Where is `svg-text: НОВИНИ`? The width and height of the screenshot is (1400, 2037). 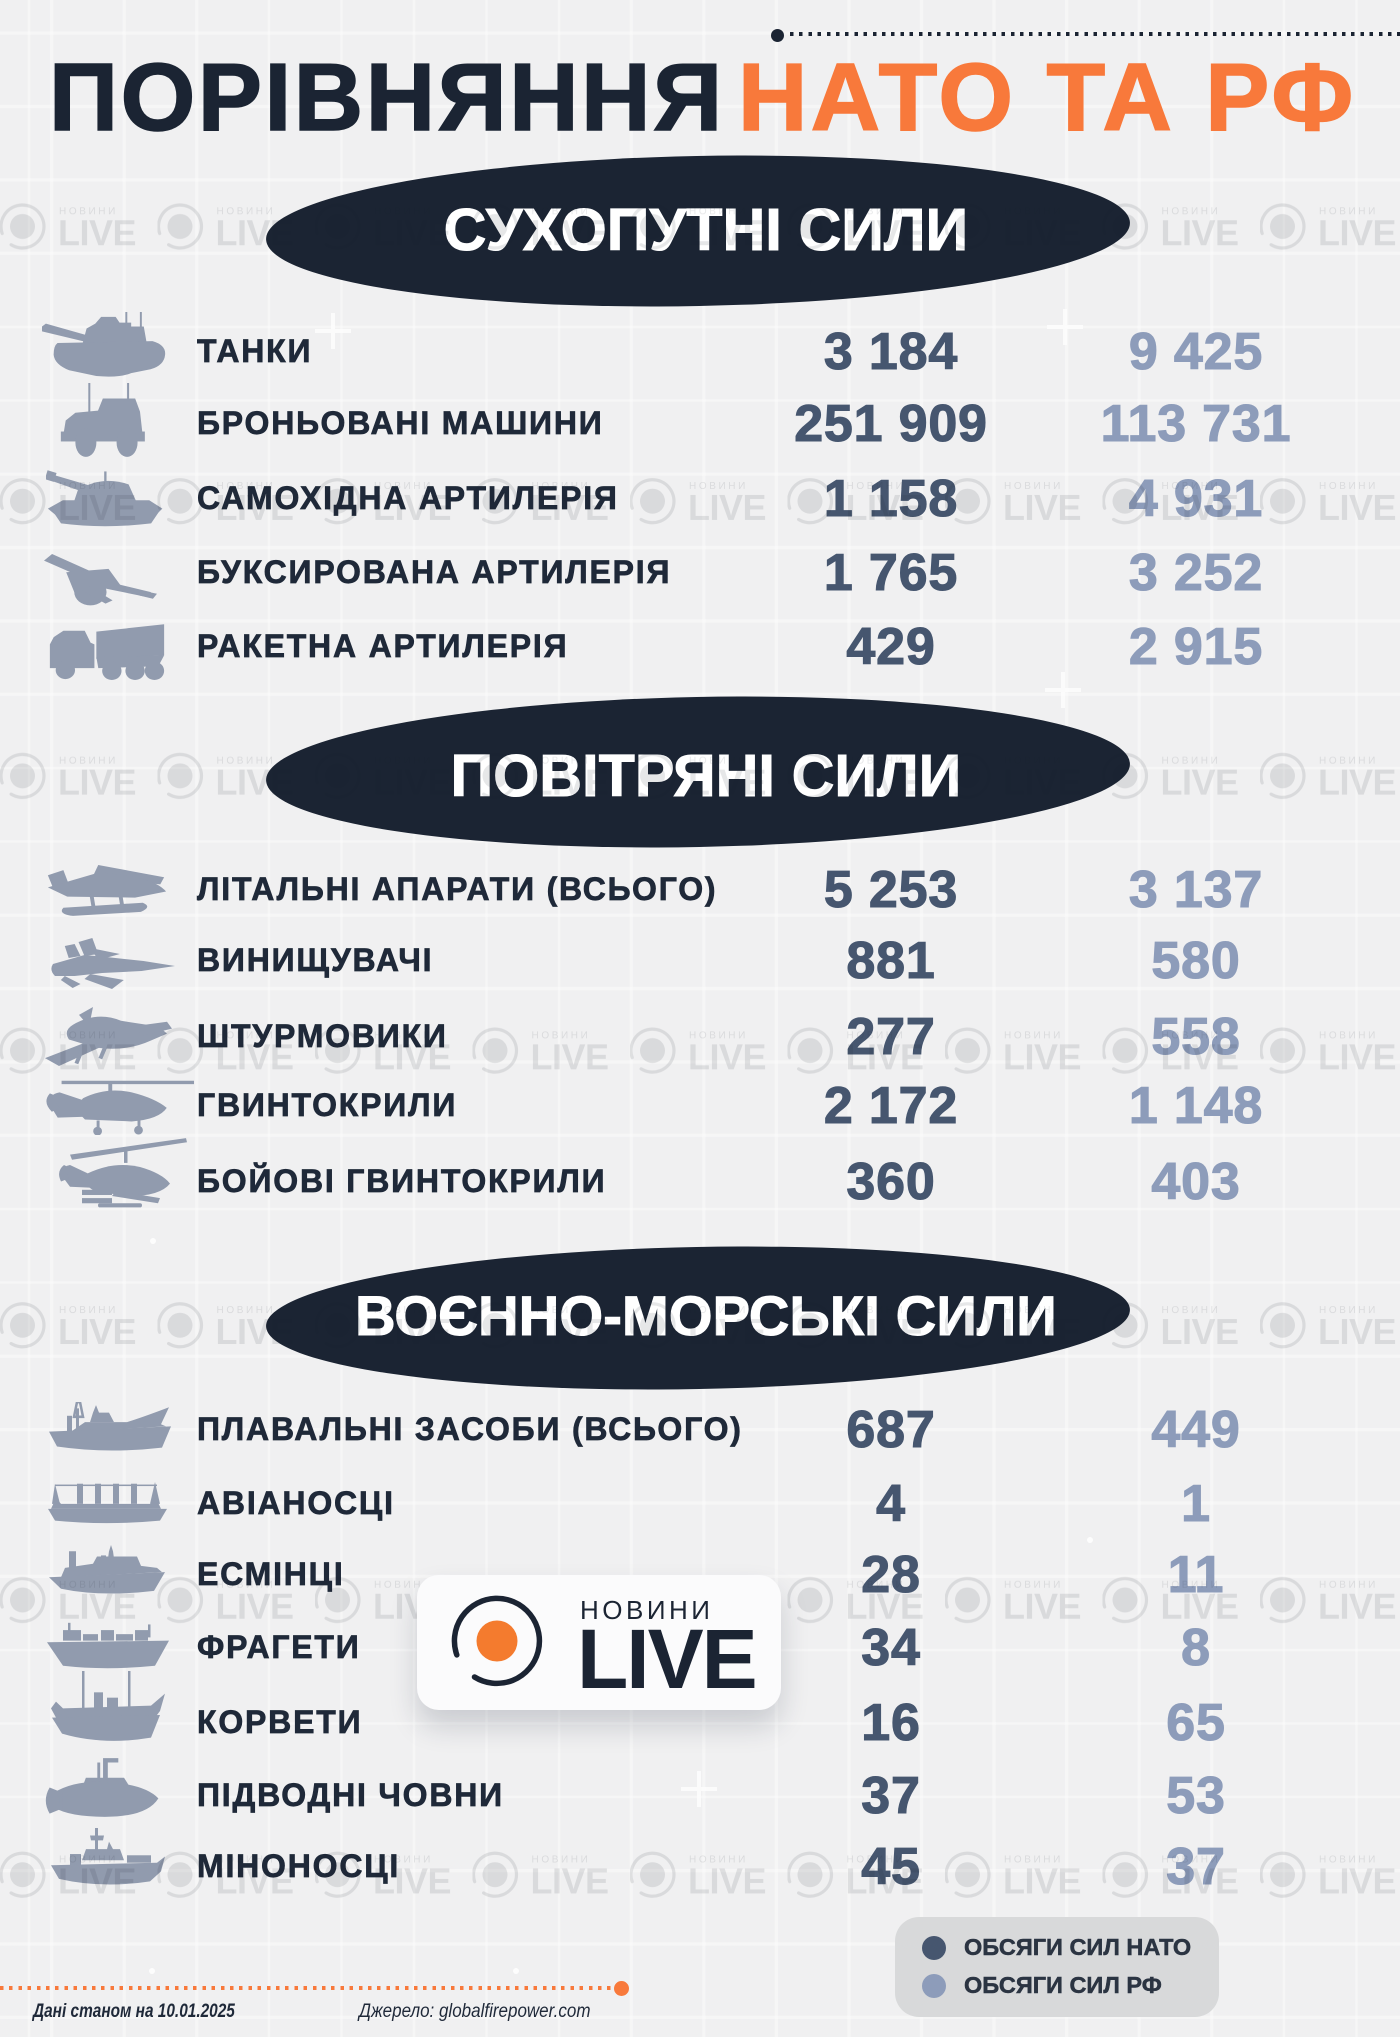 svg-text: НОВИНИ is located at coordinates (647, 1610).